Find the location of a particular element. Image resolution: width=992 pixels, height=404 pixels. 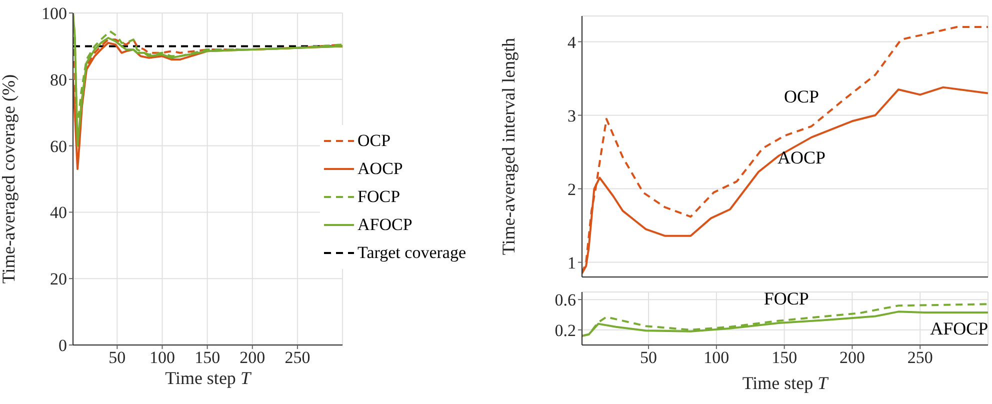

y-tick-label: 40 is located at coordinates (58, 212).